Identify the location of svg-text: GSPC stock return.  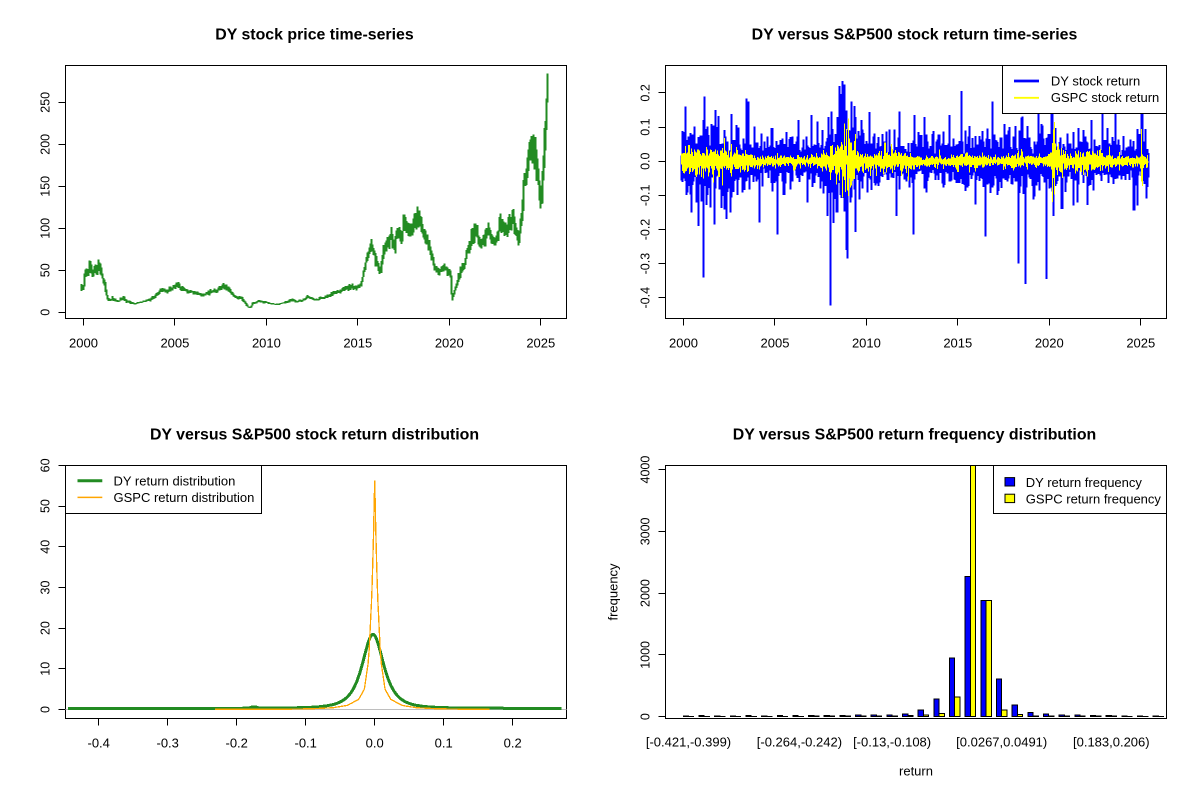
(1105, 97).